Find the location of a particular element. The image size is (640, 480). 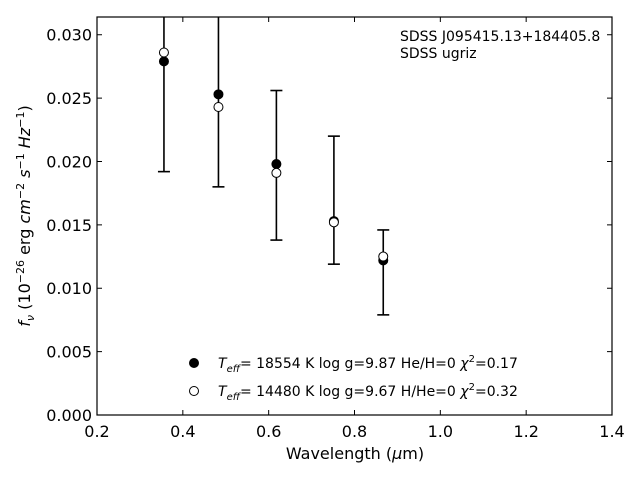

y-tick-label: 0.020 is located at coordinates (69, 161).